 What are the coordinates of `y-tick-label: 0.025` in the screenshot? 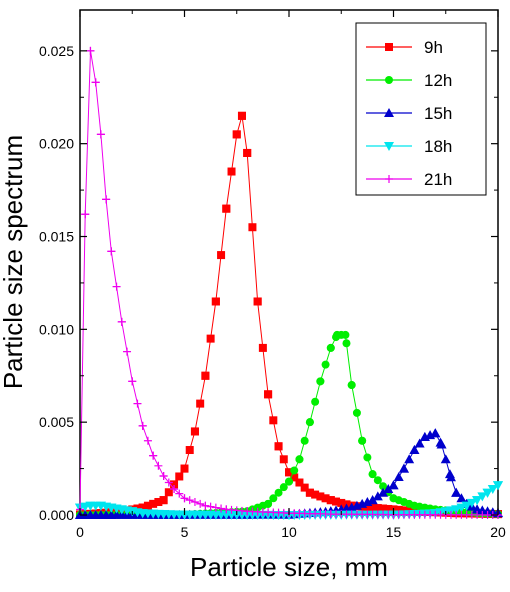 It's located at (56, 51).